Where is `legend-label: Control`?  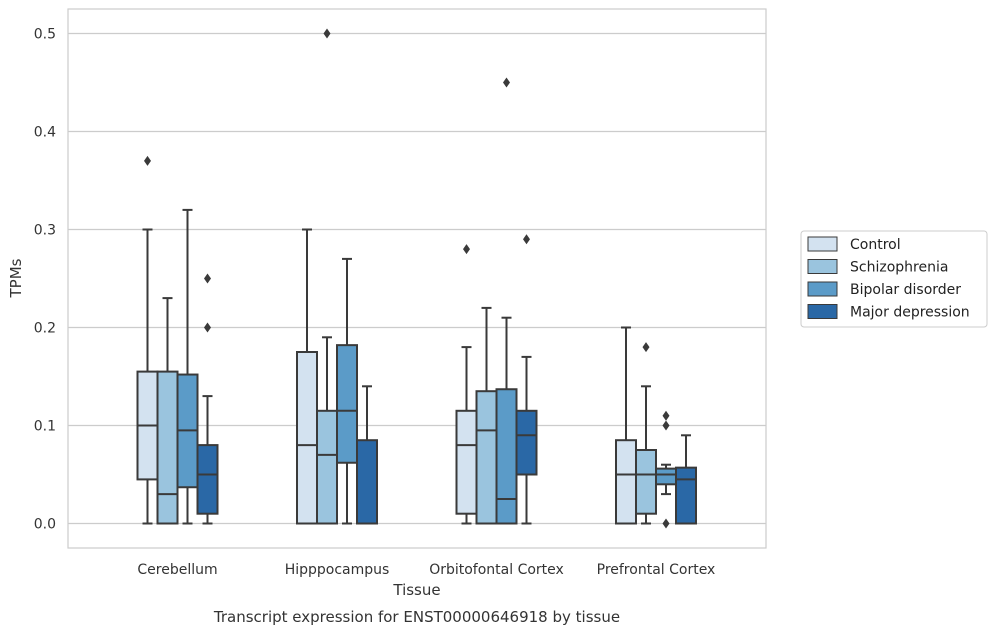
legend-label: Control is located at coordinates (875, 245).